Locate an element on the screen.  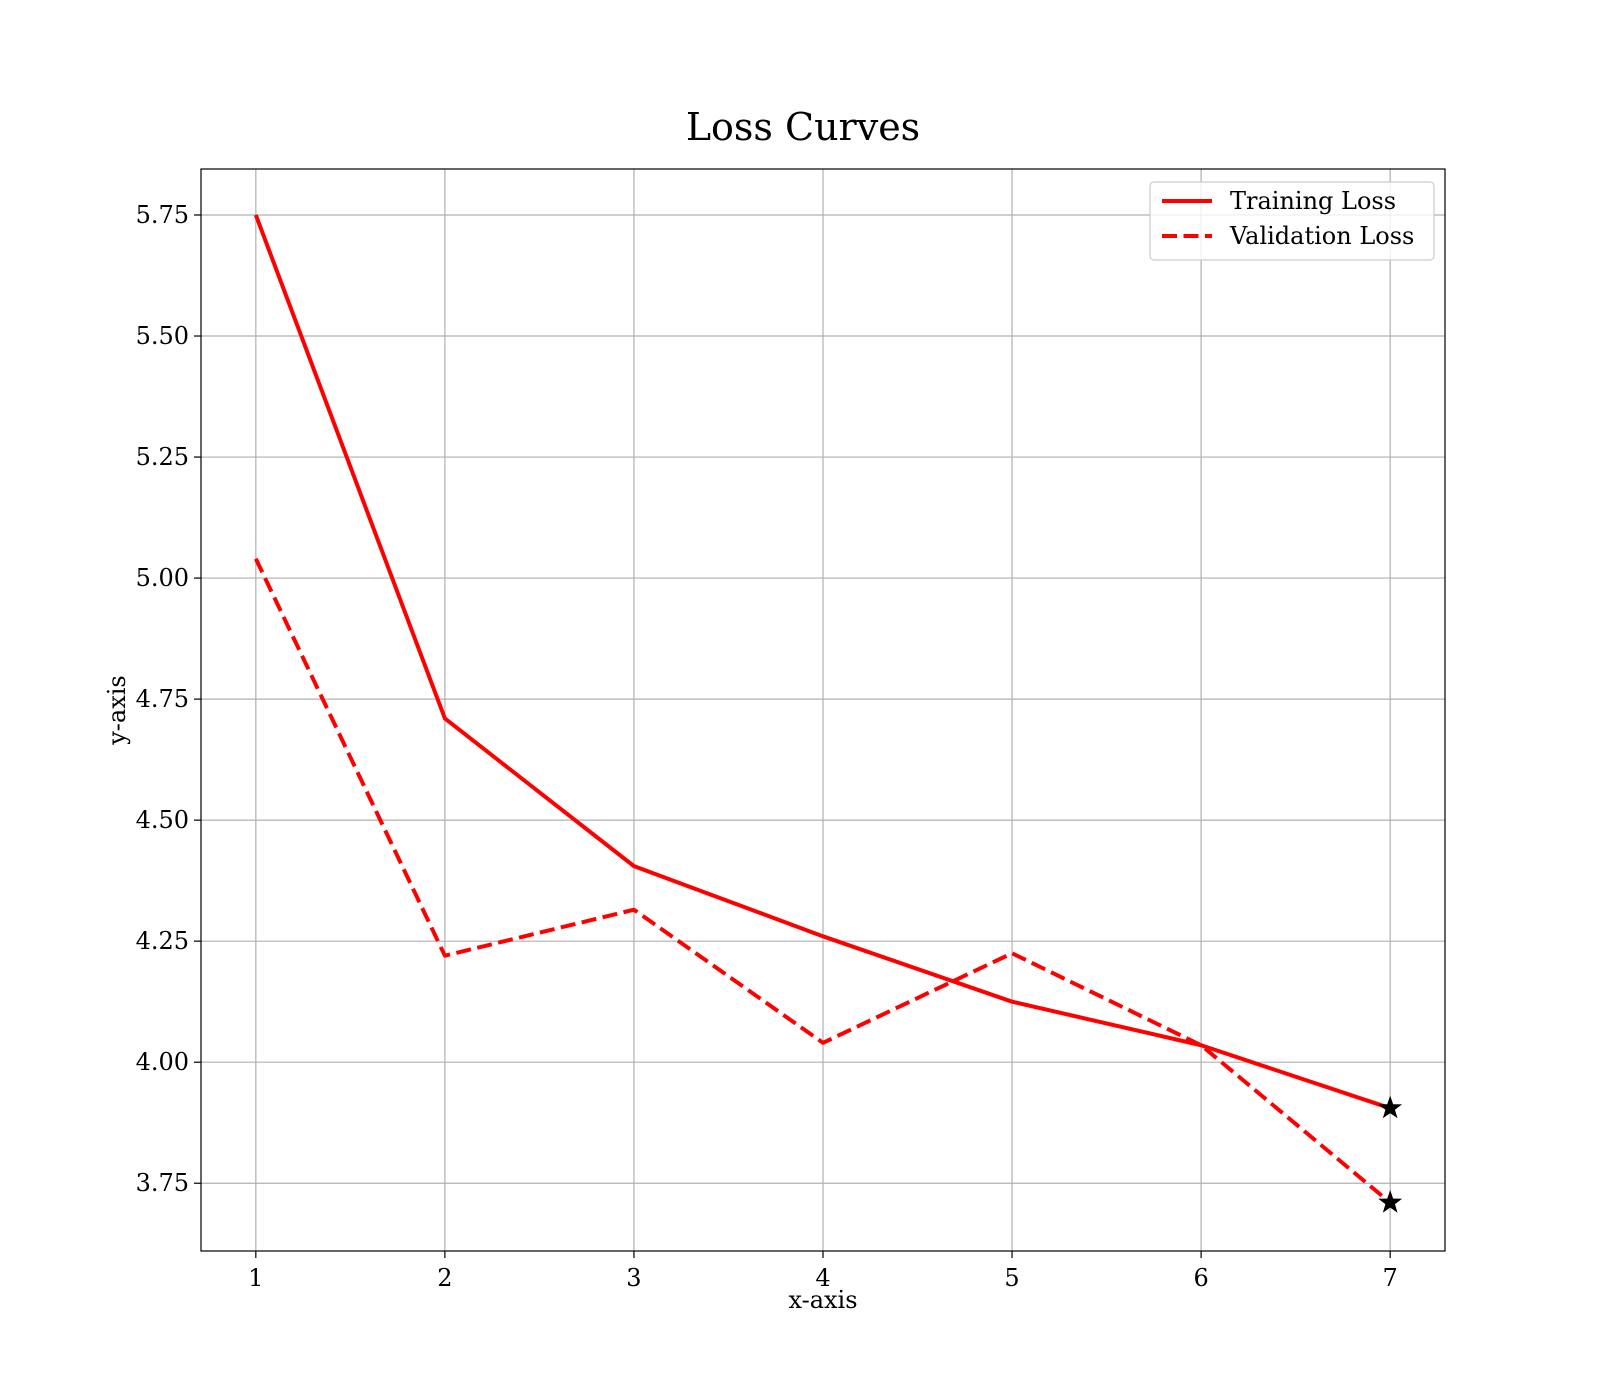
x-tick-label: 1 is located at coordinates (255, 1278).